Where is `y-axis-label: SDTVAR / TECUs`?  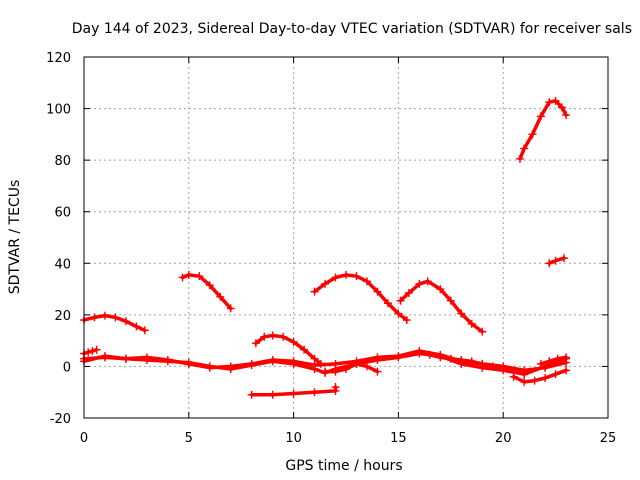
y-axis-label: SDTVAR / TECUs is located at coordinates (15, 237).